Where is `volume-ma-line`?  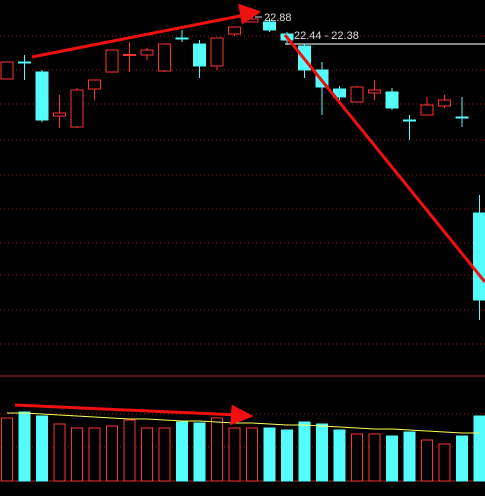 volume-ma-line is located at coordinates (243, 423).